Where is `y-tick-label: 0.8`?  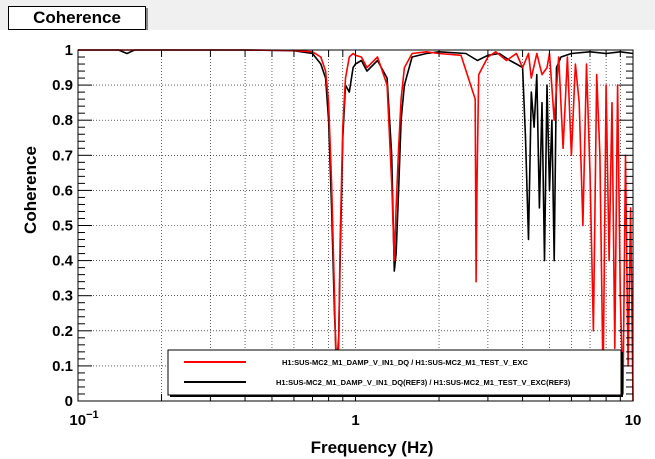 y-tick-label: 0.8 is located at coordinates (62, 120).